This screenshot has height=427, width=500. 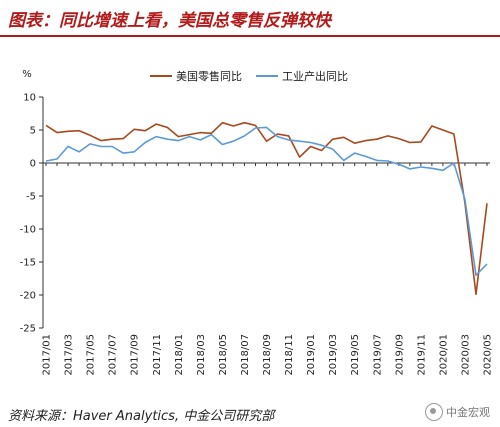 What do you see at coordinates (47, 355) in the screenshot?
I see `x-tick-label: 2017/01` at bounding box center [47, 355].